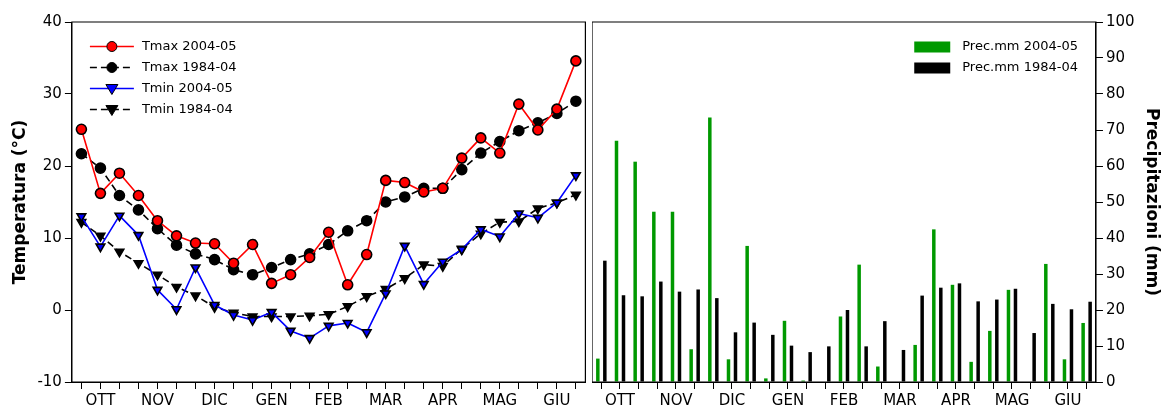 This screenshot has width=1172, height=417. I want to click on legend-label: Prec.mm 1984-04, so click(1020, 66).